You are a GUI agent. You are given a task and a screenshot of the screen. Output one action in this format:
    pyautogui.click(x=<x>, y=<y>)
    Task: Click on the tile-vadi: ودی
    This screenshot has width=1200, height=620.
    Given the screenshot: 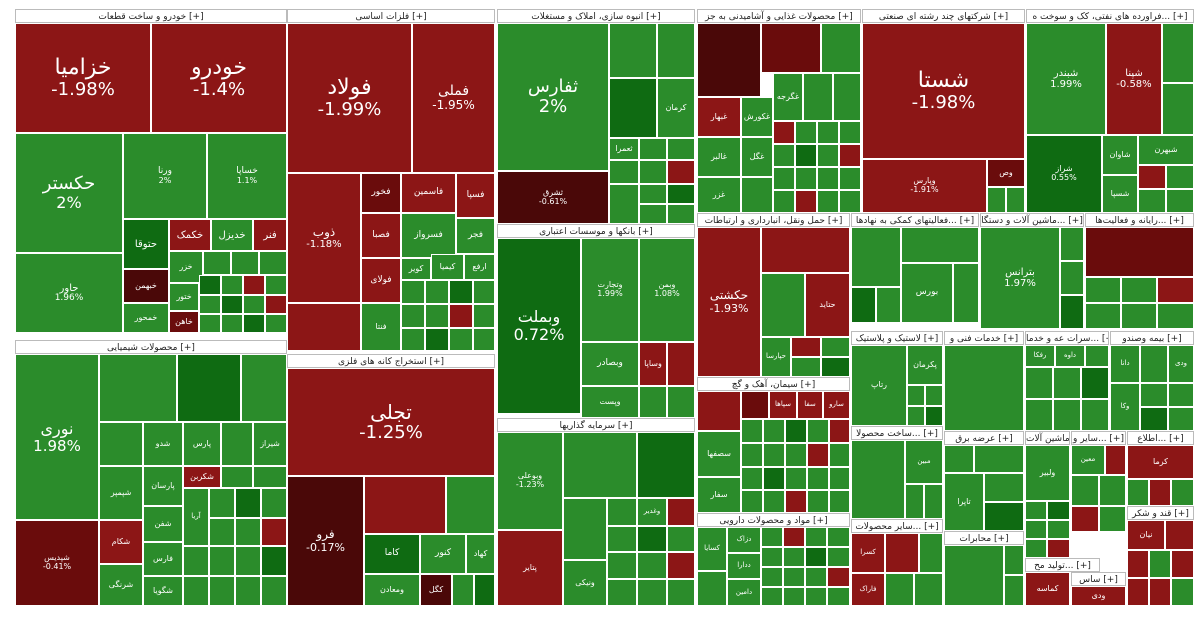 What is the action you would take?
    pyautogui.click(x=1181, y=364)
    